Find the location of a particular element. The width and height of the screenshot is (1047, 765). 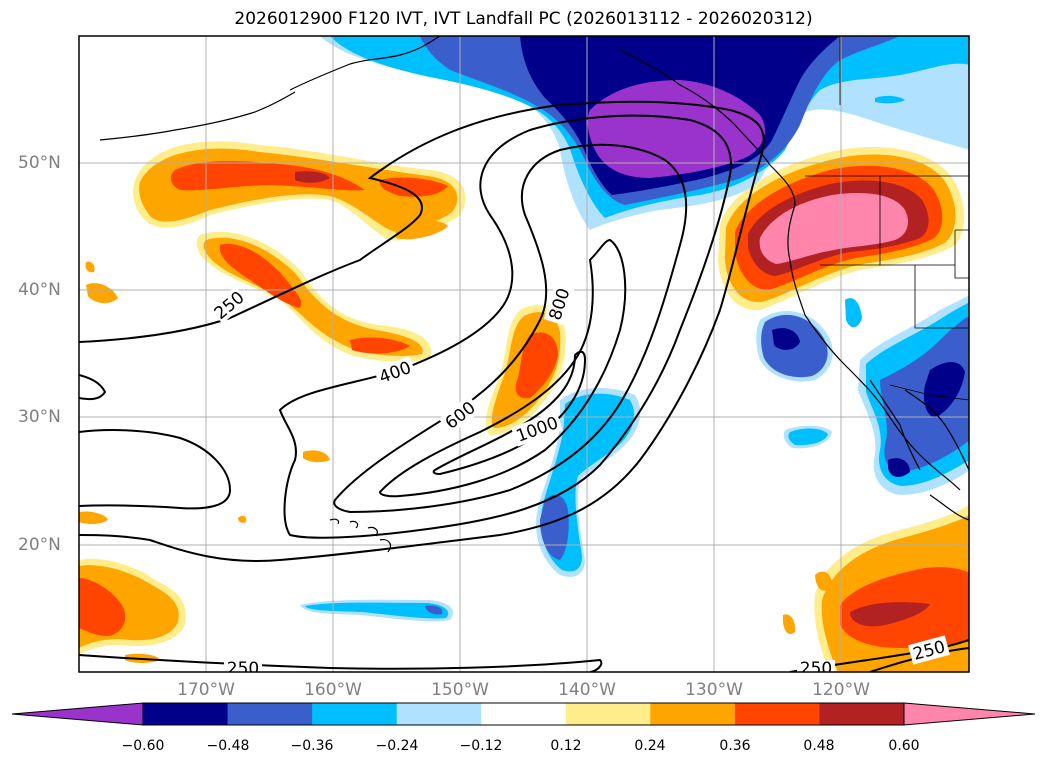

coast-baja is located at coordinates (895, 425).